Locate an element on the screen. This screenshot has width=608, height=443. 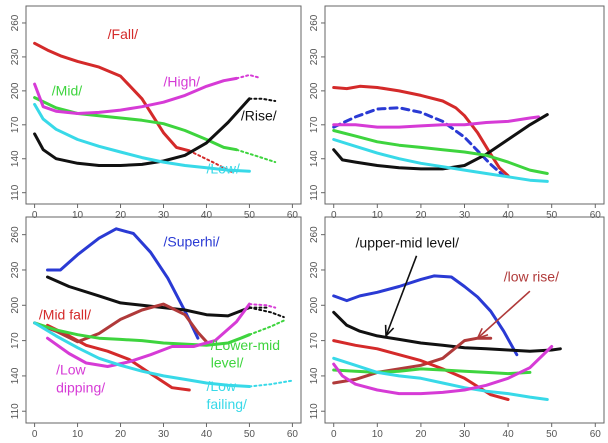
annotation-mid: /Mid/ is located at coordinates (67, 90).